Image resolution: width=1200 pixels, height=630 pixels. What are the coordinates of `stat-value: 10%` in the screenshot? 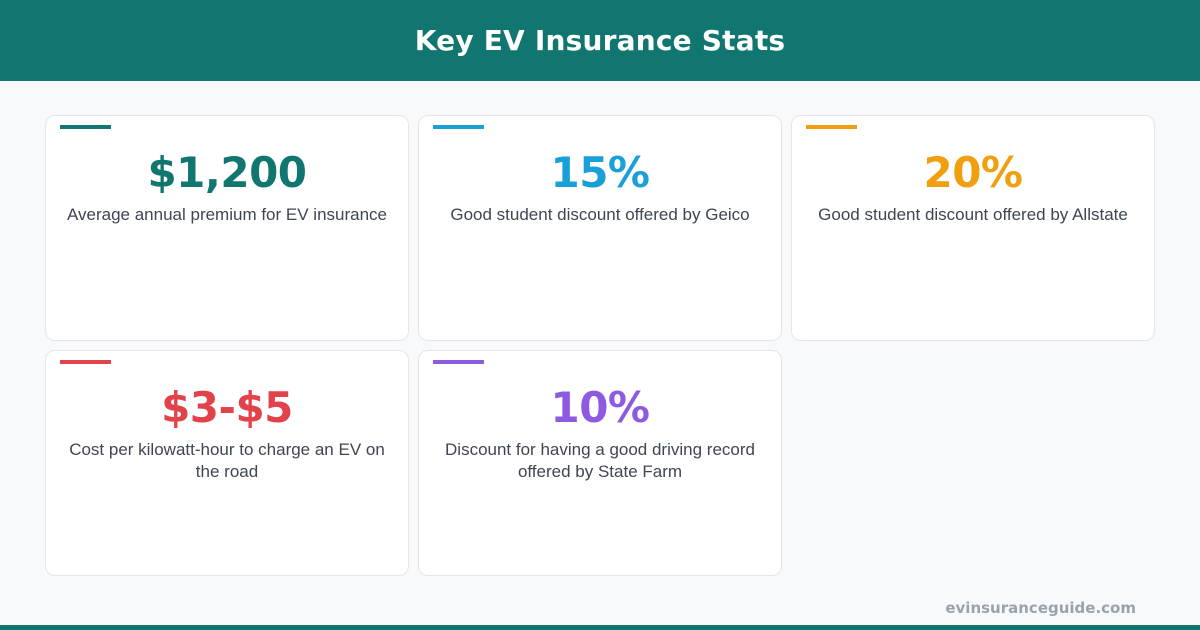 It's located at (600, 407).